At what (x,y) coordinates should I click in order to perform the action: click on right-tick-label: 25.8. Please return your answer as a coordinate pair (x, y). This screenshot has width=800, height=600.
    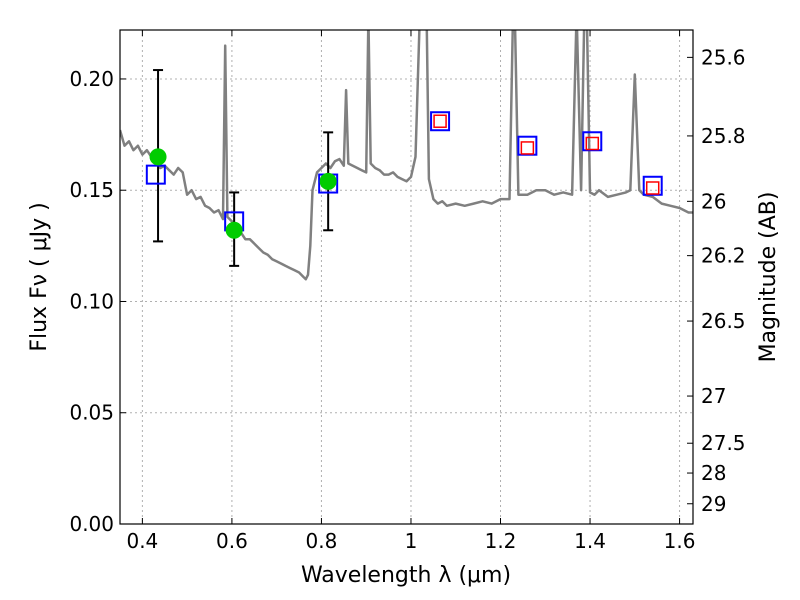
    Looking at the image, I should click on (723, 136).